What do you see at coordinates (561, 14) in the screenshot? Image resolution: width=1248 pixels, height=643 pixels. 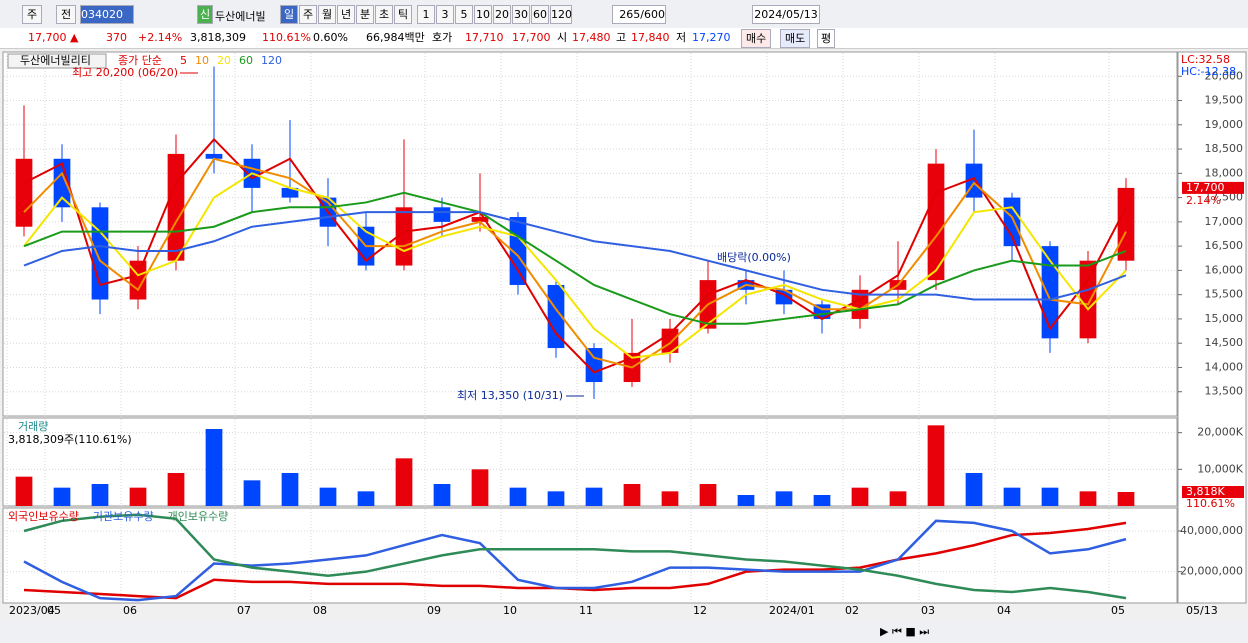 I see `toolbar-button: 120` at bounding box center [561, 14].